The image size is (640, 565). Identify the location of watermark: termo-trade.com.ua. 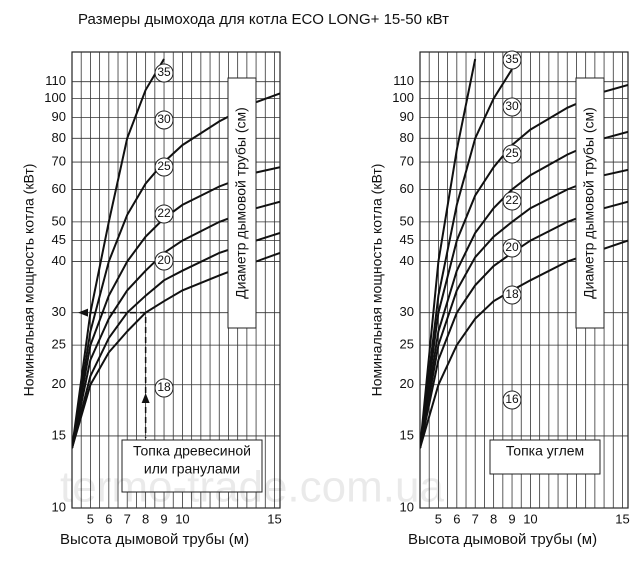
(252, 487).